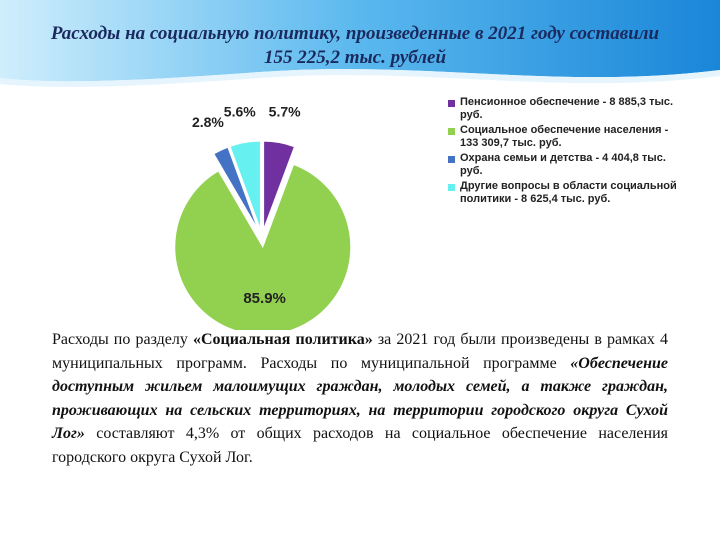 This screenshot has height=540, width=720. I want to click on text-run: «Социальная политика», so click(282, 339).